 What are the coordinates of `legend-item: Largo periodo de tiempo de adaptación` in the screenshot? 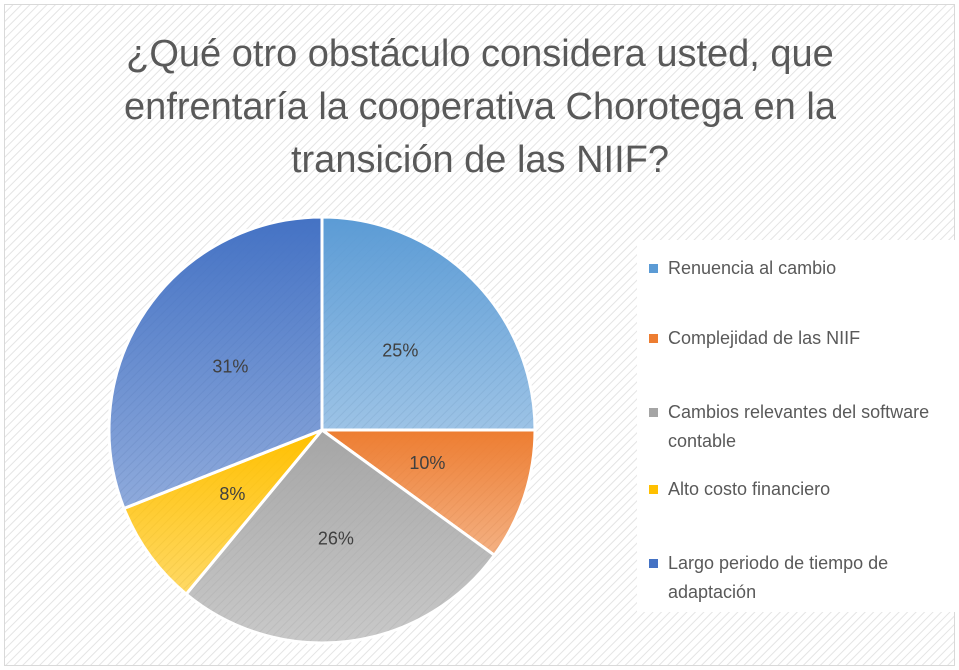 It's located at (799, 578).